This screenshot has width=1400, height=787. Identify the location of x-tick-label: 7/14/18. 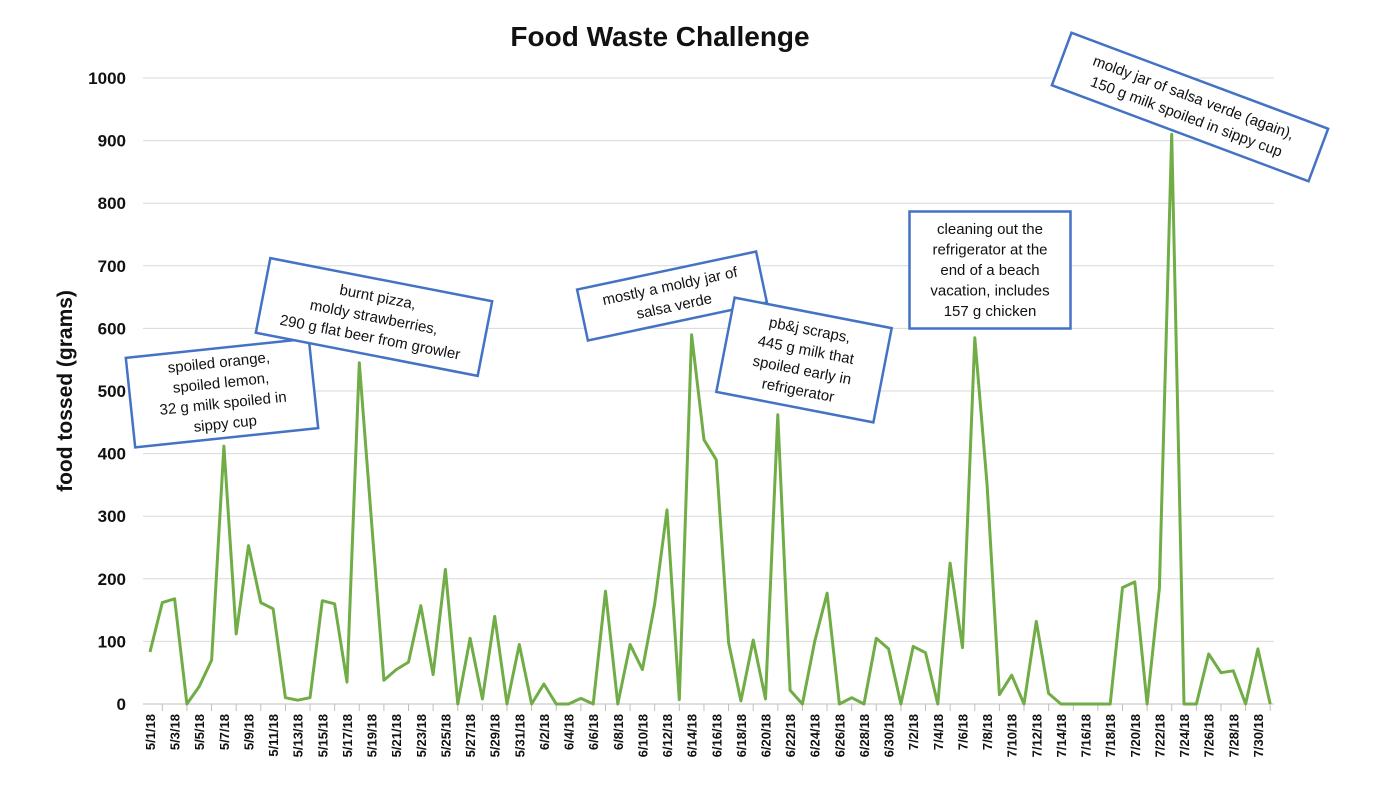
(1061, 735).